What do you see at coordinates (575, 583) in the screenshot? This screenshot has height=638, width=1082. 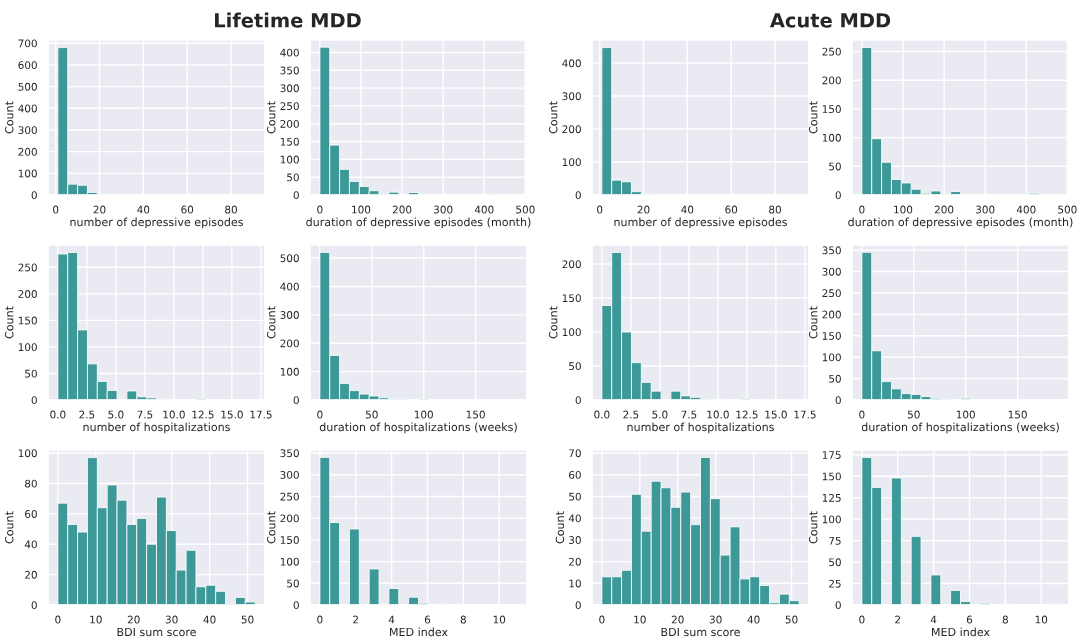 I see `y-tick-label: 10` at bounding box center [575, 583].